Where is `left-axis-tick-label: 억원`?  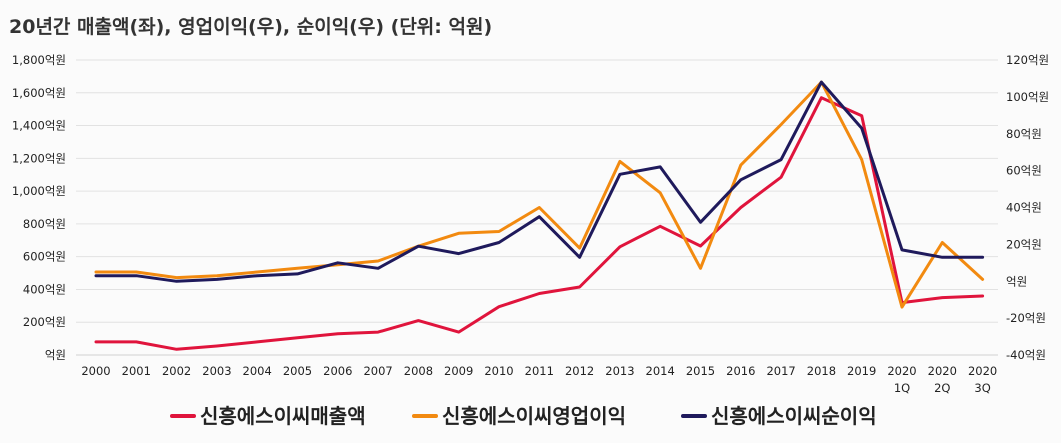 left-axis-tick-label: 억원 is located at coordinates (55, 355).